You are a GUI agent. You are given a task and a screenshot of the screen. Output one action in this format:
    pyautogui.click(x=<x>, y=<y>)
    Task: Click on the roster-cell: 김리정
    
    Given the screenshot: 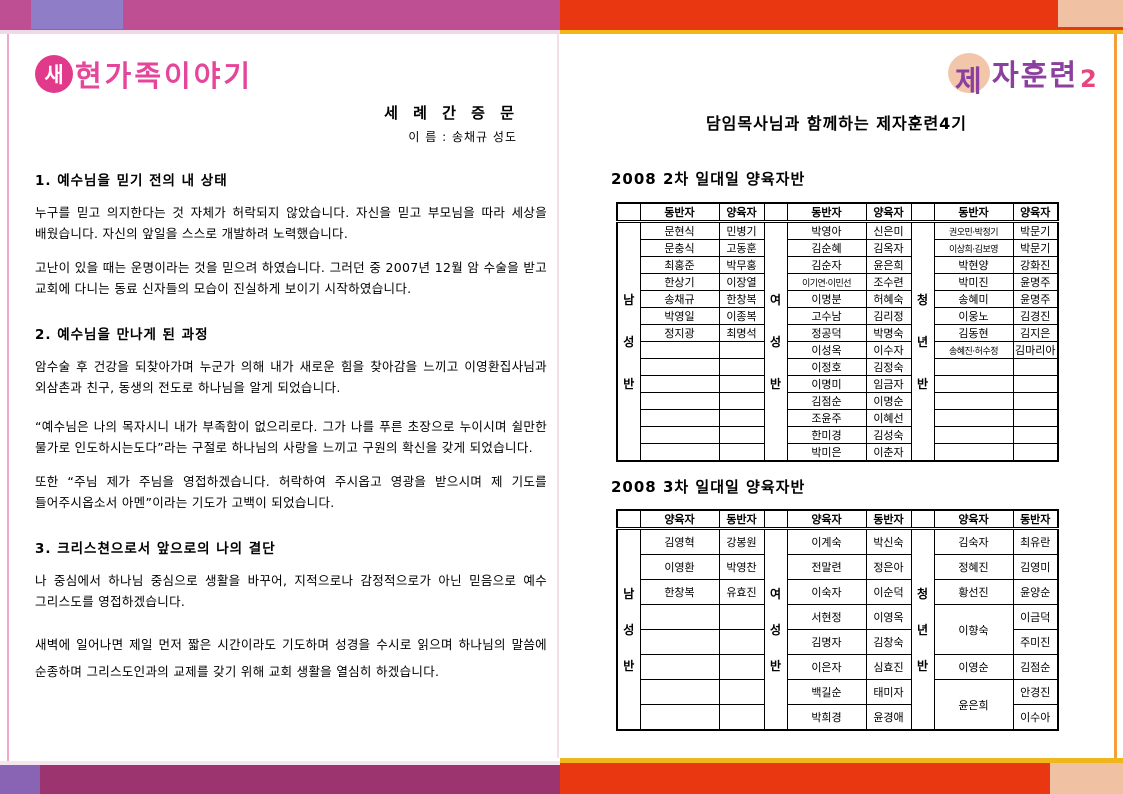 What is the action you would take?
    pyautogui.click(x=888, y=316)
    